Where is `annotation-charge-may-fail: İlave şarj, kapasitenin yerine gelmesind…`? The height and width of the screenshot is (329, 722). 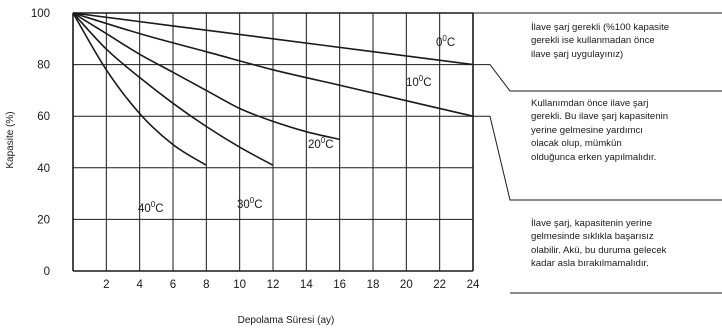
annotation-charge-may-fail: İlave şarj, kapasitenin yerine gelmesind… is located at coordinates (599, 244).